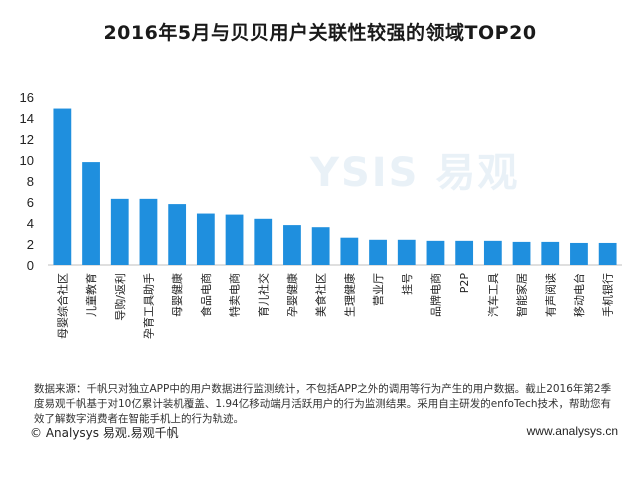 Image resolution: width=640 pixels, height=480 pixels. I want to click on x-tick-label: 移动电台, so click(579, 295).